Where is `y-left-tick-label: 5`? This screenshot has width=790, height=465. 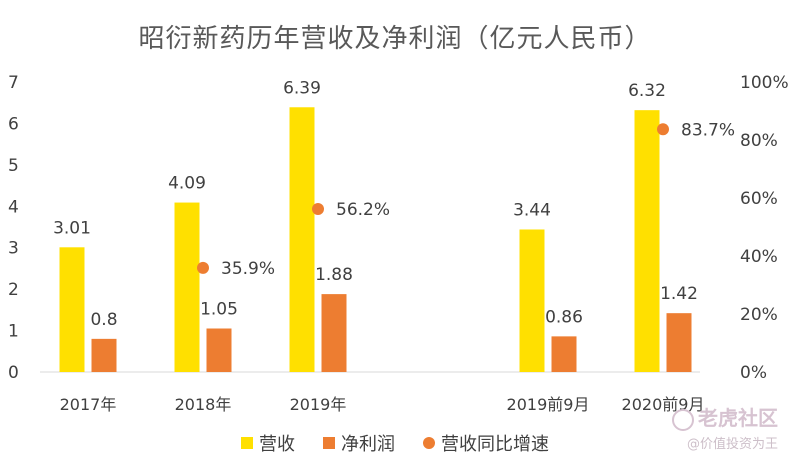 y-left-tick-label: 5 is located at coordinates (13, 166).